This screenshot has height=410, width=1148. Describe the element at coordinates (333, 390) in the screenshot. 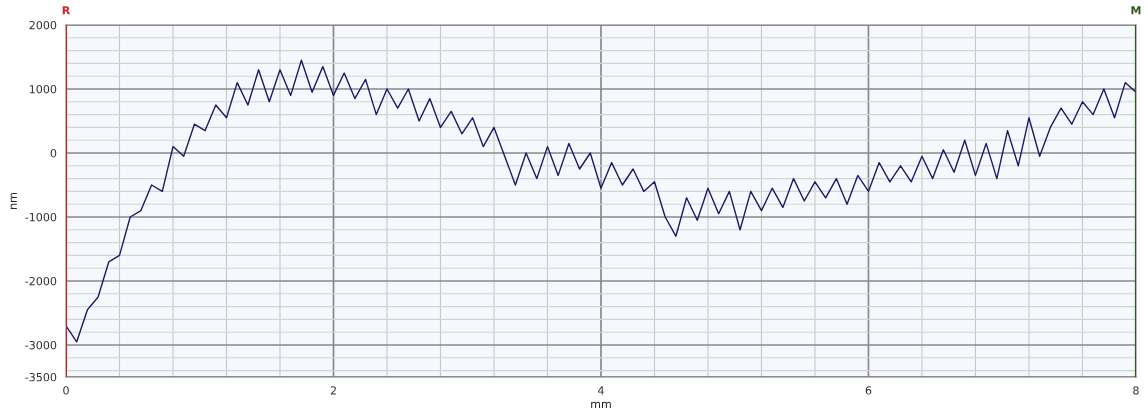

I see `x-tick-label: 2` at that location.